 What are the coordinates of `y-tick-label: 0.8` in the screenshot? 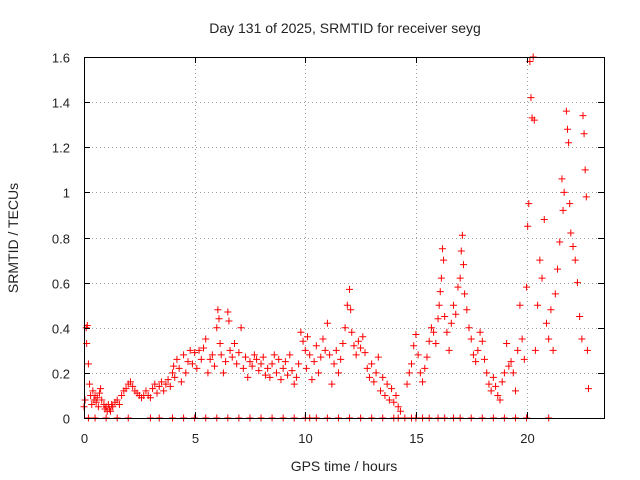 It's located at (61, 239).